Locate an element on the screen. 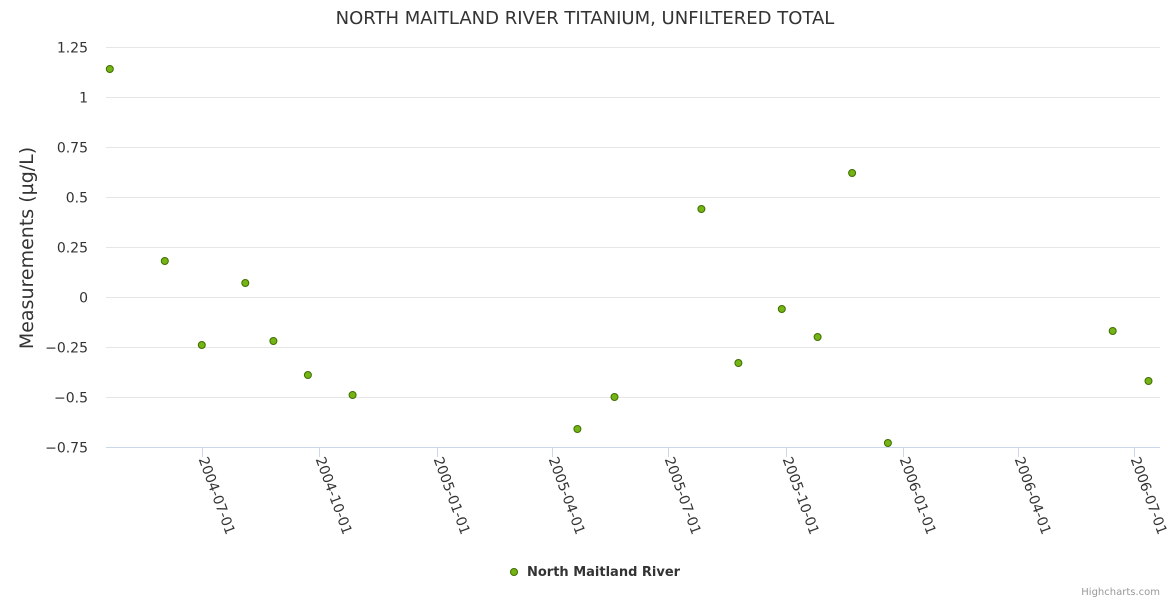  y-tick-label: 0.5 is located at coordinates (77, 199).